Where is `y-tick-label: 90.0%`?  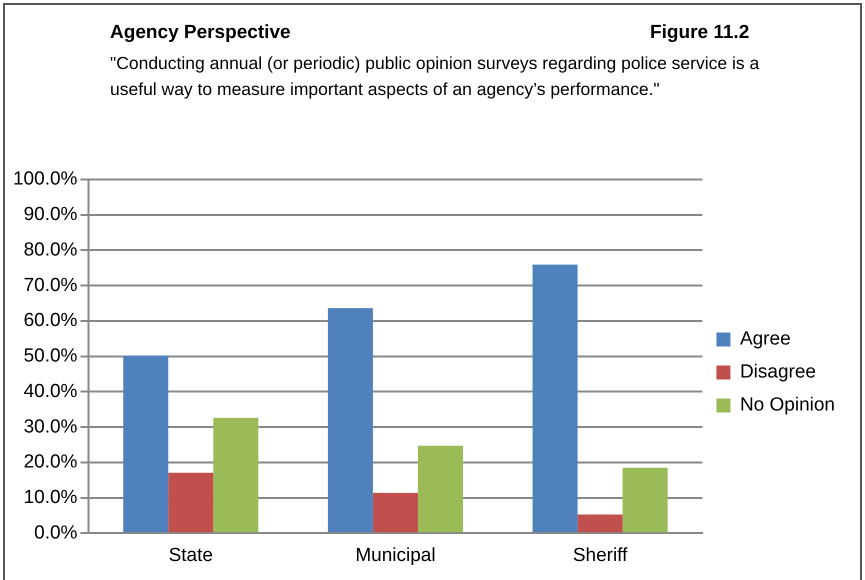 y-tick-label: 90.0% is located at coordinates (51, 215).